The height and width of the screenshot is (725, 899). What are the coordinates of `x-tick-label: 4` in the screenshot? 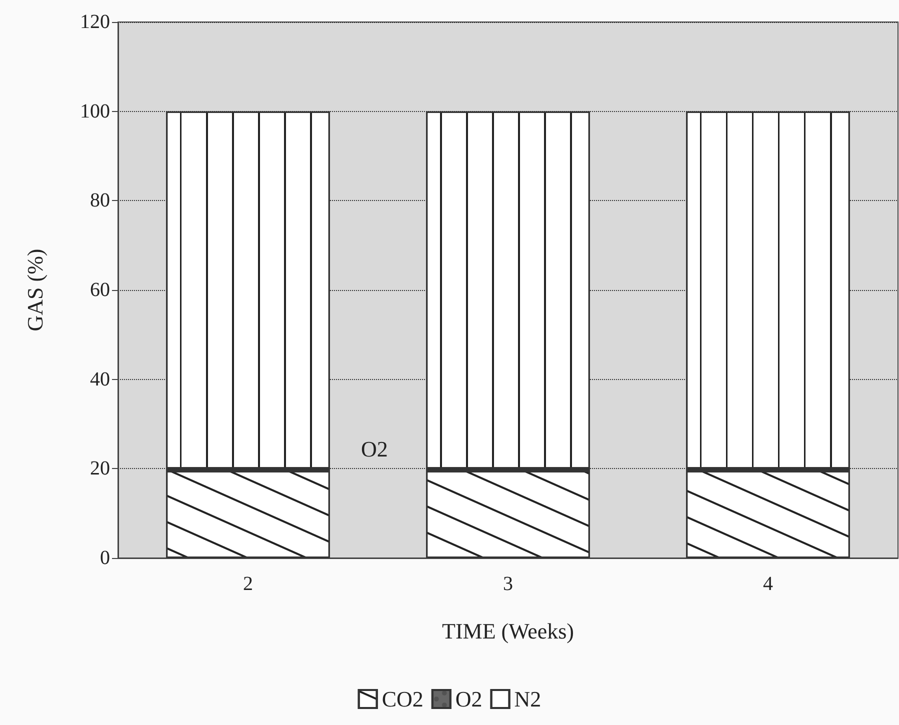 It's located at (768, 584).